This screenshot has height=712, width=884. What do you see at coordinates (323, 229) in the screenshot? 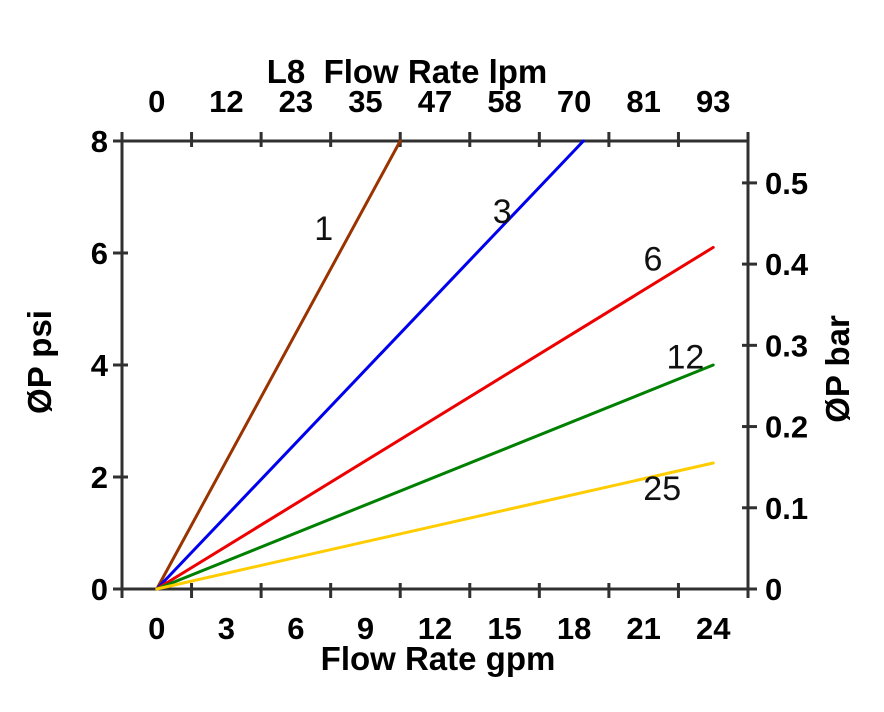
I see `series-label-1: 1` at bounding box center [323, 229].